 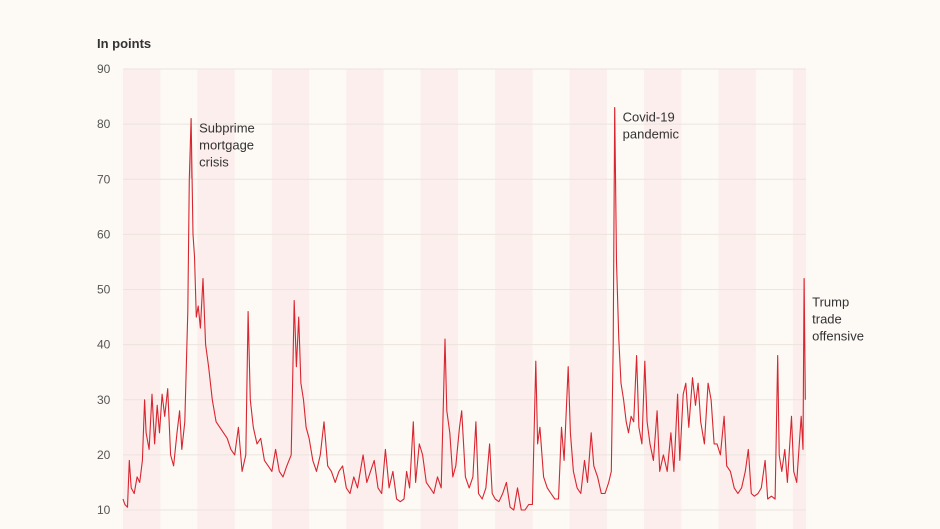 I want to click on y-tick-label: 10, so click(x=104, y=510).